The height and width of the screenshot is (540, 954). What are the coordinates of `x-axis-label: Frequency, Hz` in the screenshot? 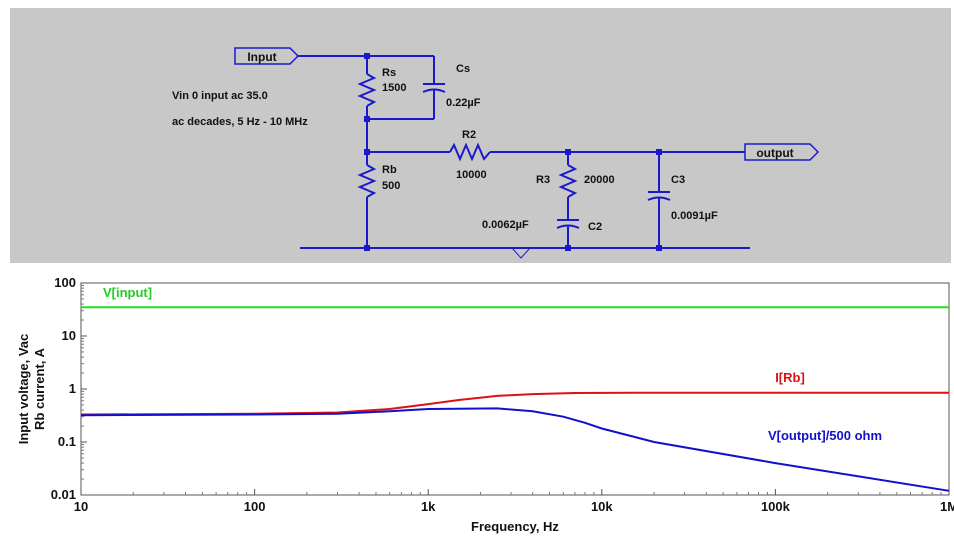 It's located at (515, 526).